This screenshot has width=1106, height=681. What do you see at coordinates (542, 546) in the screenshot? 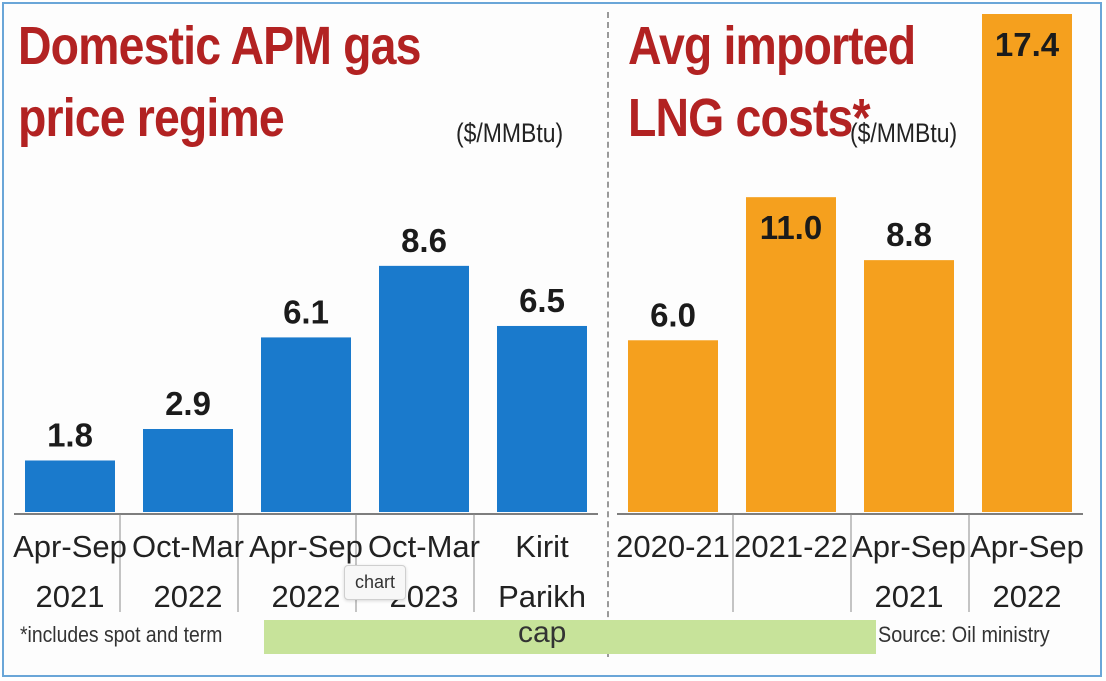
I see `category-label: Kirit` at bounding box center [542, 546].